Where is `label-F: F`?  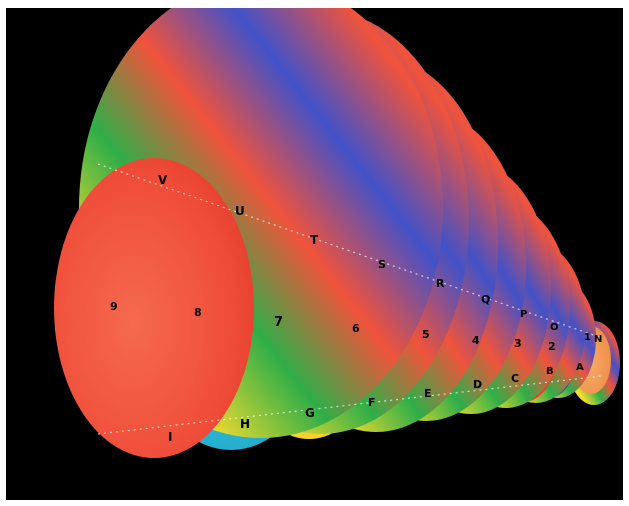 label-F: F is located at coordinates (372, 402).